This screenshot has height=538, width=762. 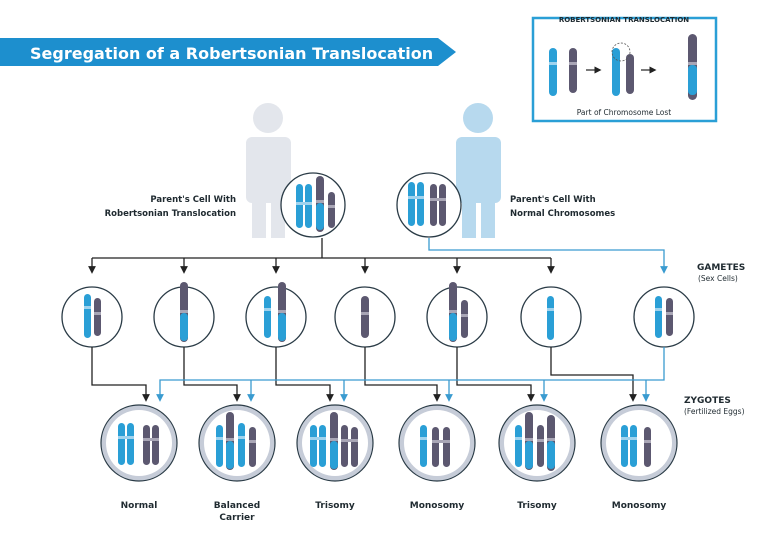 What do you see at coordinates (562, 214) in the screenshot?
I see `normal-parent-label-2: Normal Chromosomes` at bounding box center [562, 214].